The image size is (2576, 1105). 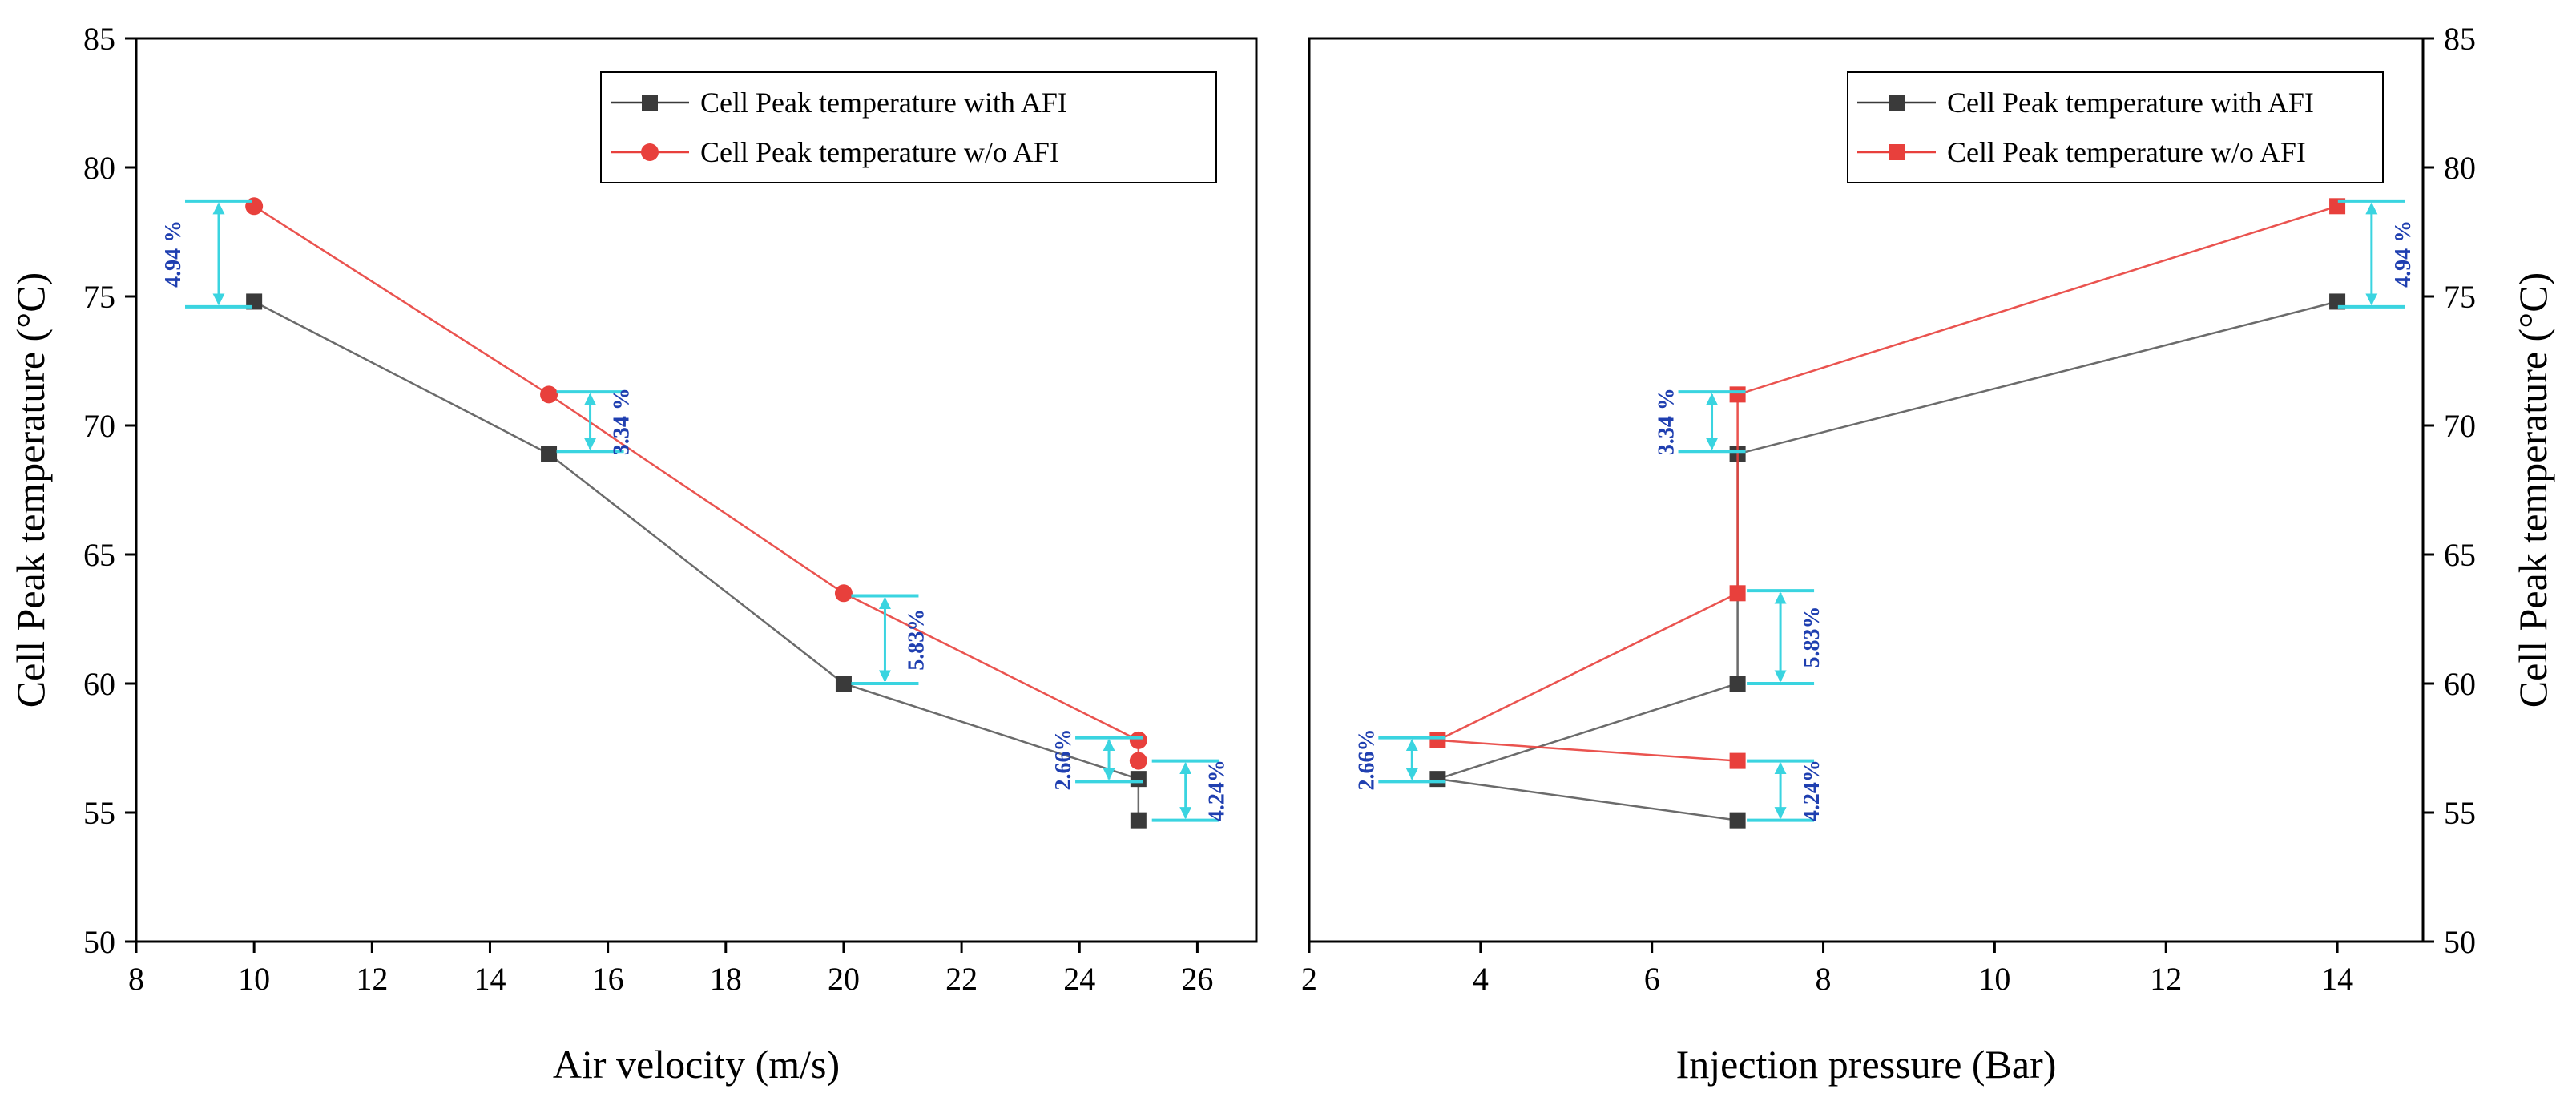 I want to click on x-tick-label: 20, so click(x=844, y=979).